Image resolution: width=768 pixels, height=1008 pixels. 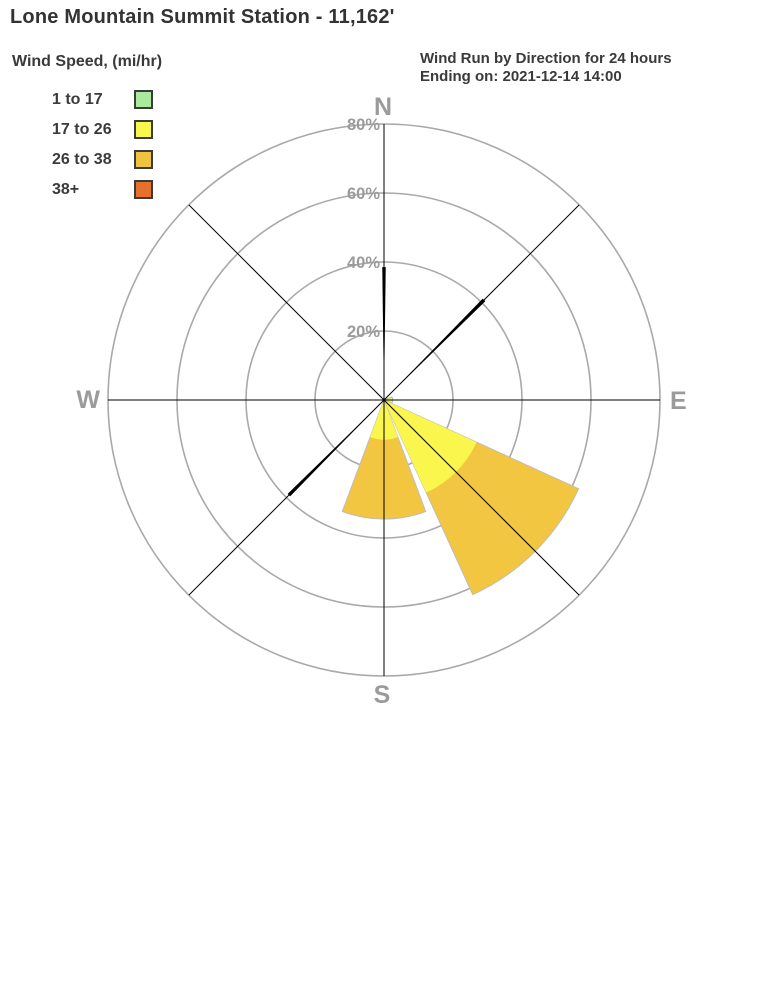 What do you see at coordinates (335, 448) in the screenshot?
I see `sector-sw-spike` at bounding box center [335, 448].